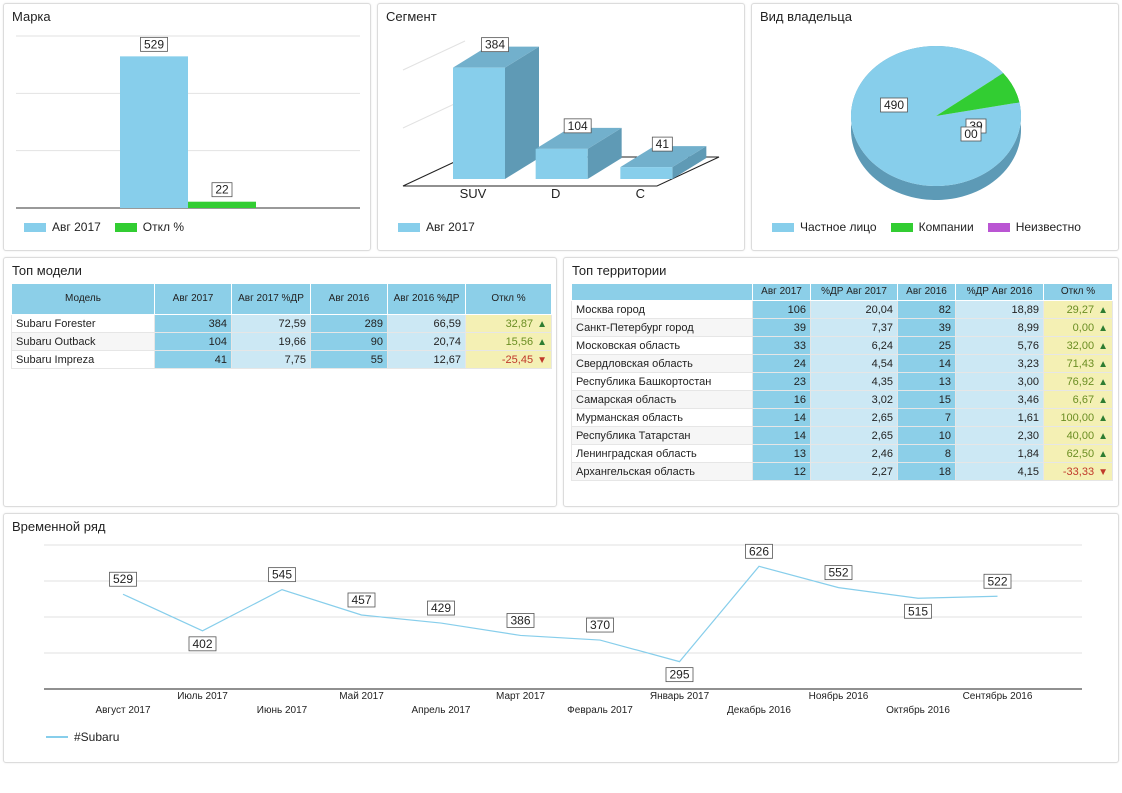 This screenshot has width=1122, height=793. What do you see at coordinates (496, 112) in the screenshot?
I see `bar-suv` at bounding box center [496, 112].